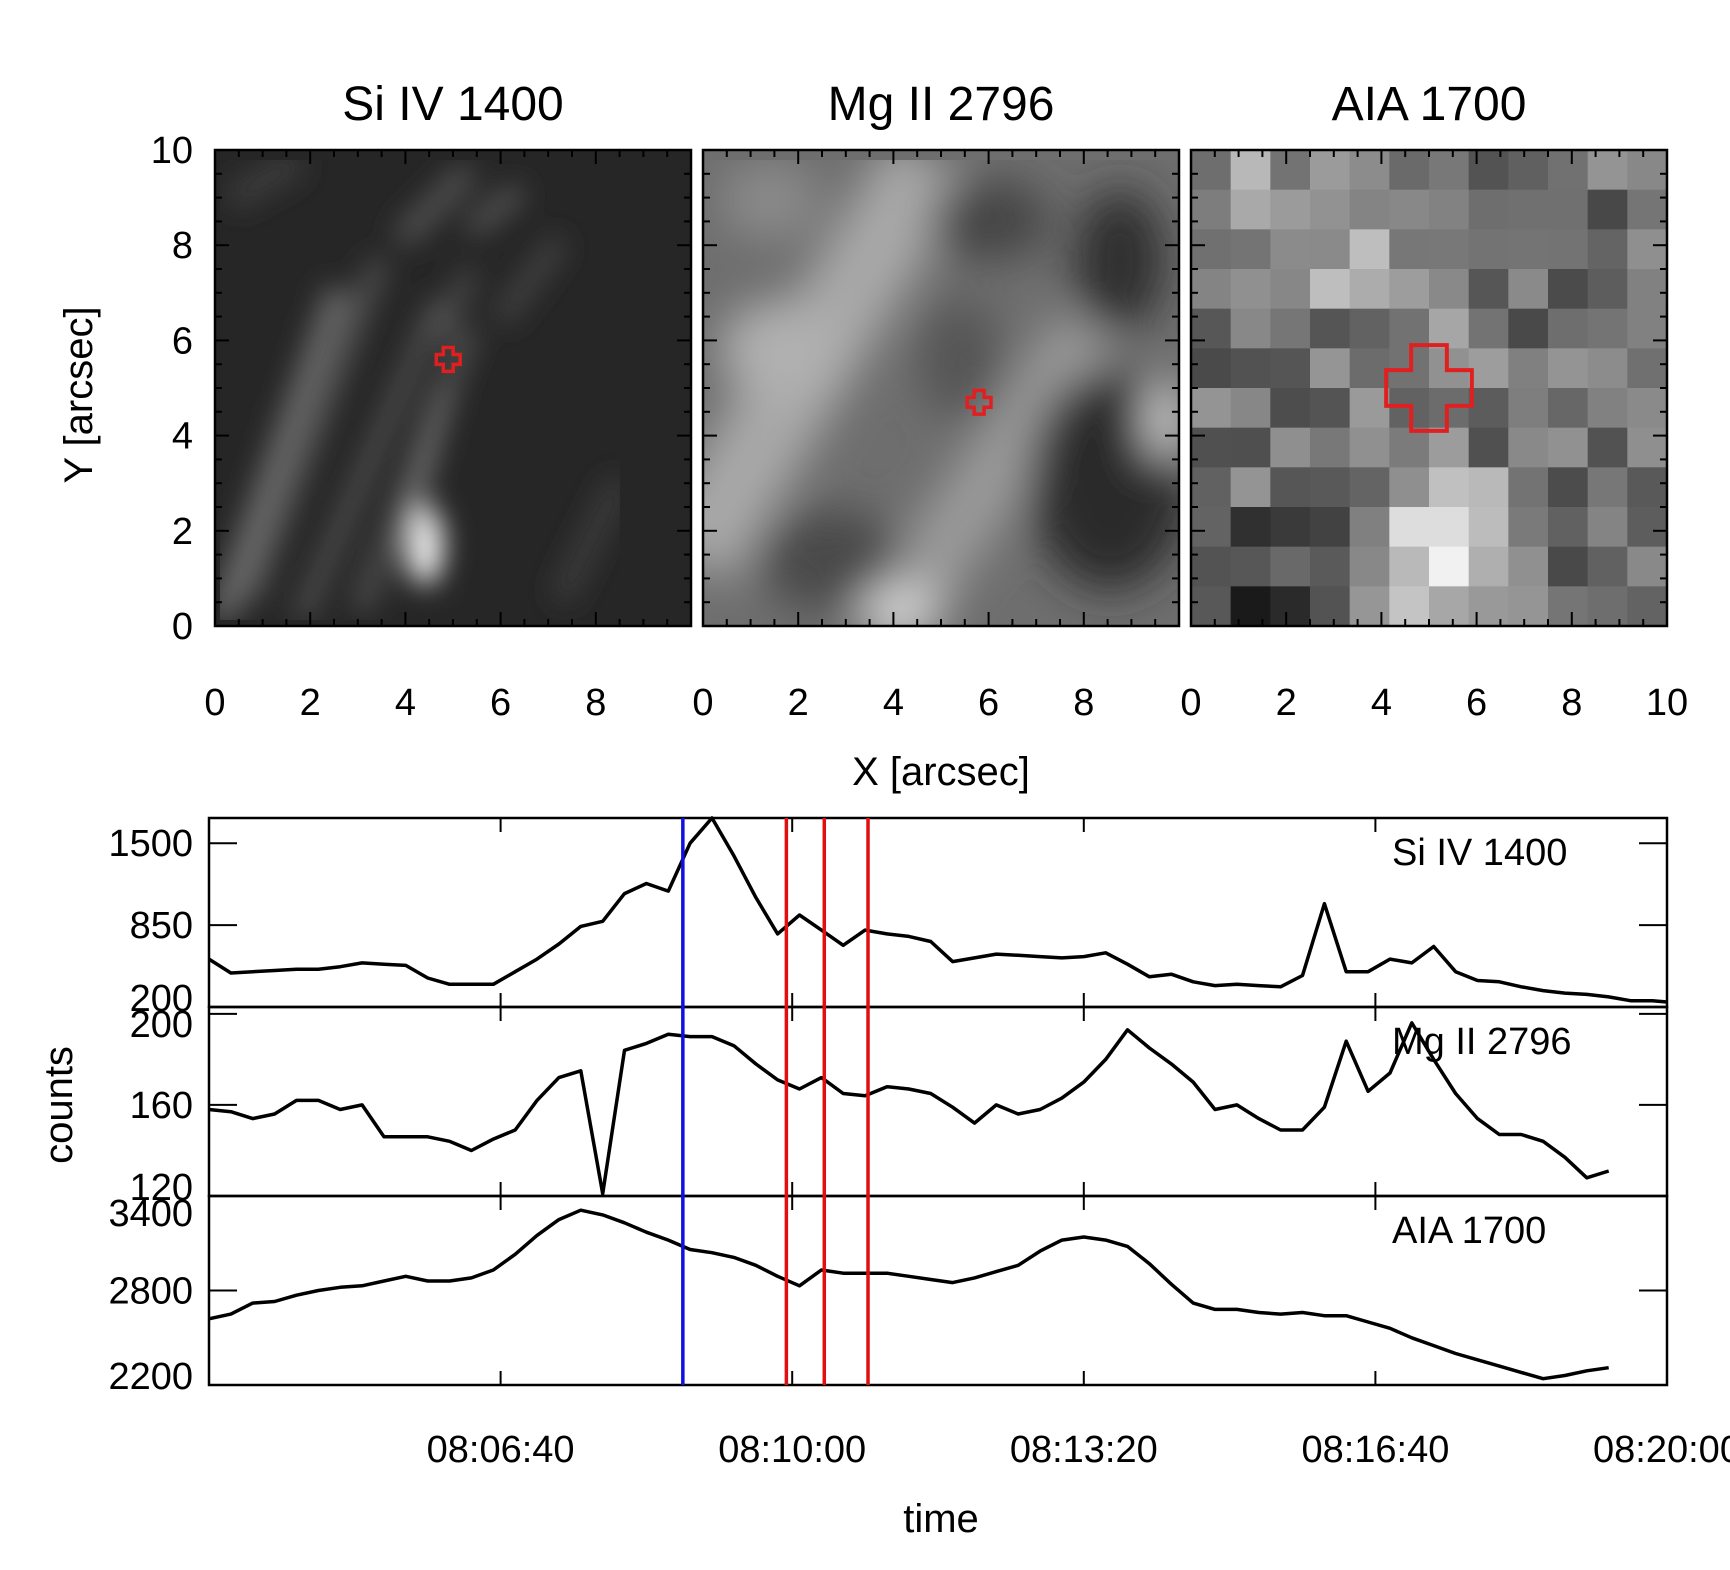 This screenshot has height=1570, width=1730. Describe the element at coordinates (448, 359) in the screenshot. I see `roi-marker-cross` at that location.